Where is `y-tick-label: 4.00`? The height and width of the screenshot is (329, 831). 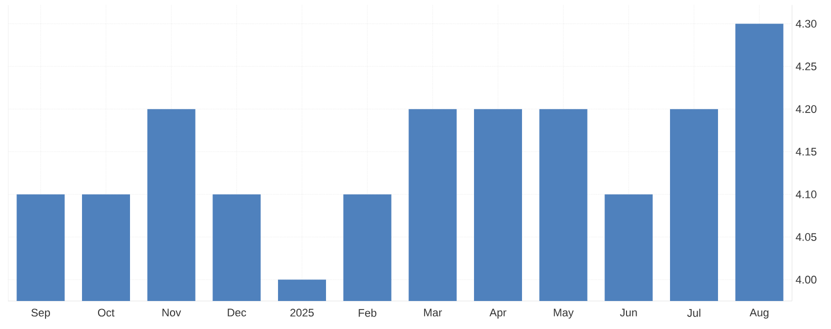
y-tick-label: 4.00 is located at coordinates (806, 280).